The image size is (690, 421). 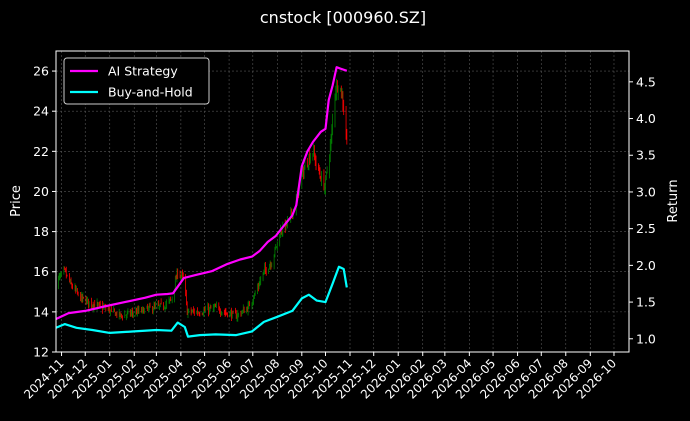 I want to click on y2-tick-label: 1.0, so click(x=646, y=338).